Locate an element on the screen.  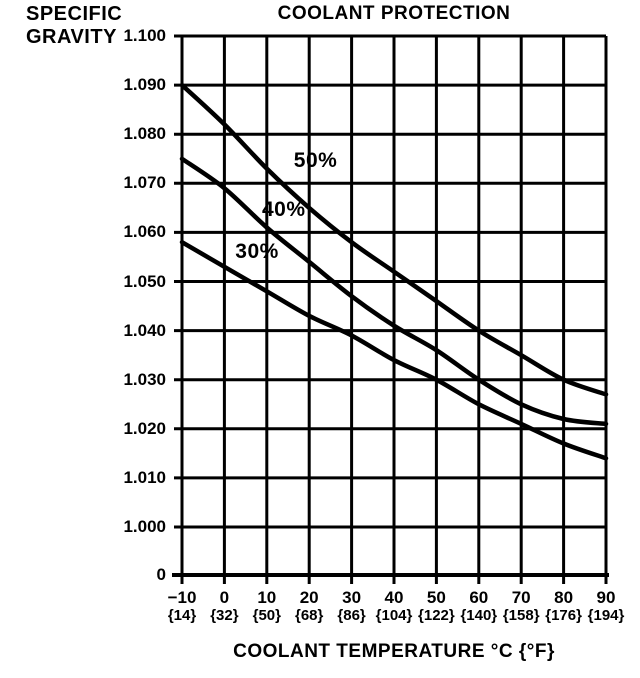
x-tick-label-f: {140} is located at coordinates (479, 615).